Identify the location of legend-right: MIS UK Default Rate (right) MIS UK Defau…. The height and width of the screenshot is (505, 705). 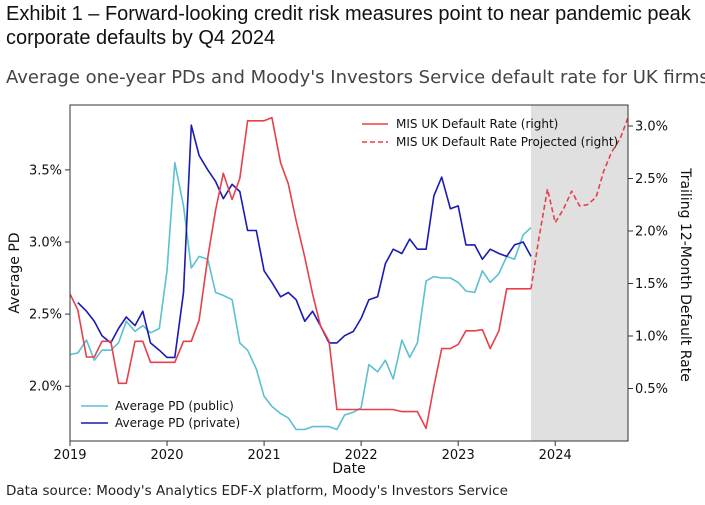
(490, 133).